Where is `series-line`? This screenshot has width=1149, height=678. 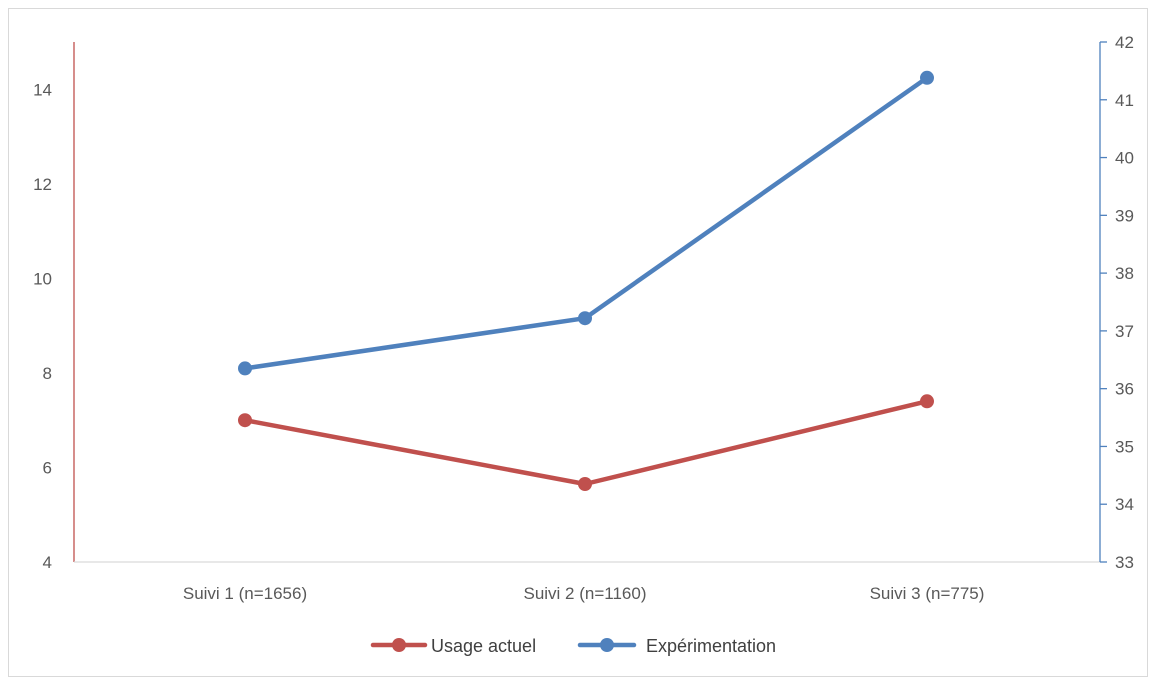
series-line is located at coordinates (586, 443).